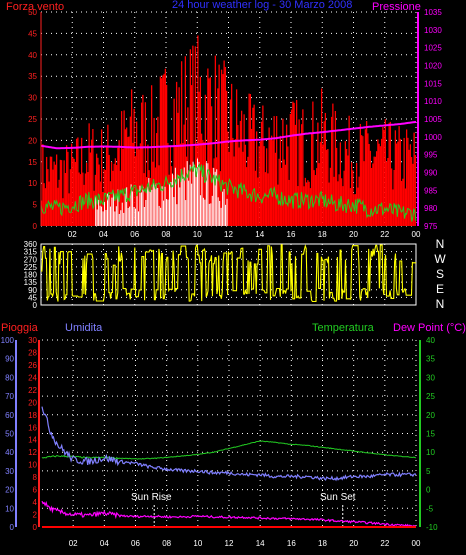  Describe the element at coordinates (8, 340) in the screenshot. I see `humidity-tick-label: 100` at that location.